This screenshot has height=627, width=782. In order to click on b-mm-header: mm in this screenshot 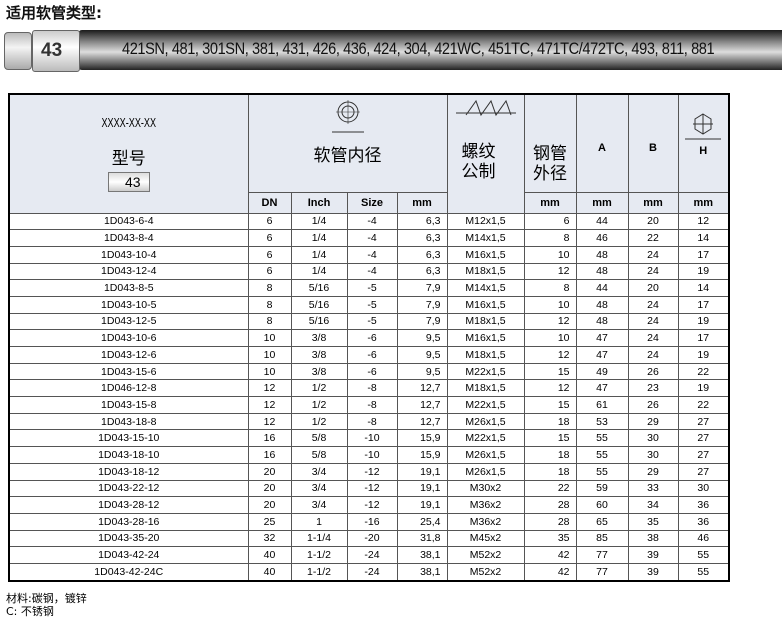, I will do `click(653, 203)`.